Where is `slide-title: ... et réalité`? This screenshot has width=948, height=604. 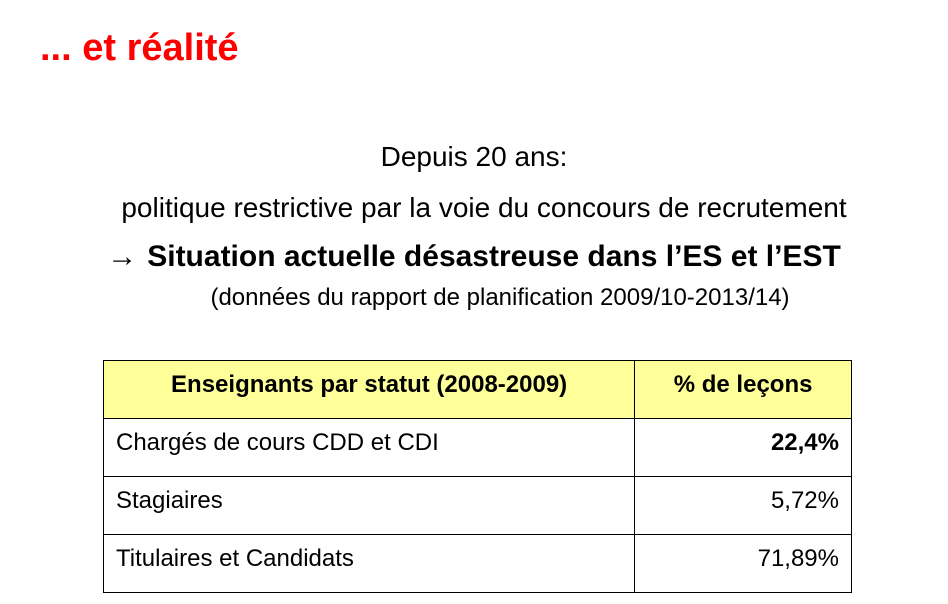 slide-title: ... et réalité is located at coordinates (139, 48).